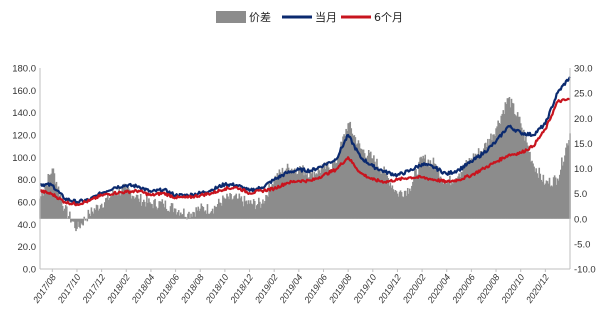 The width and height of the screenshot is (607, 329). I want to click on left-tick-label: 120.0, so click(24, 136).